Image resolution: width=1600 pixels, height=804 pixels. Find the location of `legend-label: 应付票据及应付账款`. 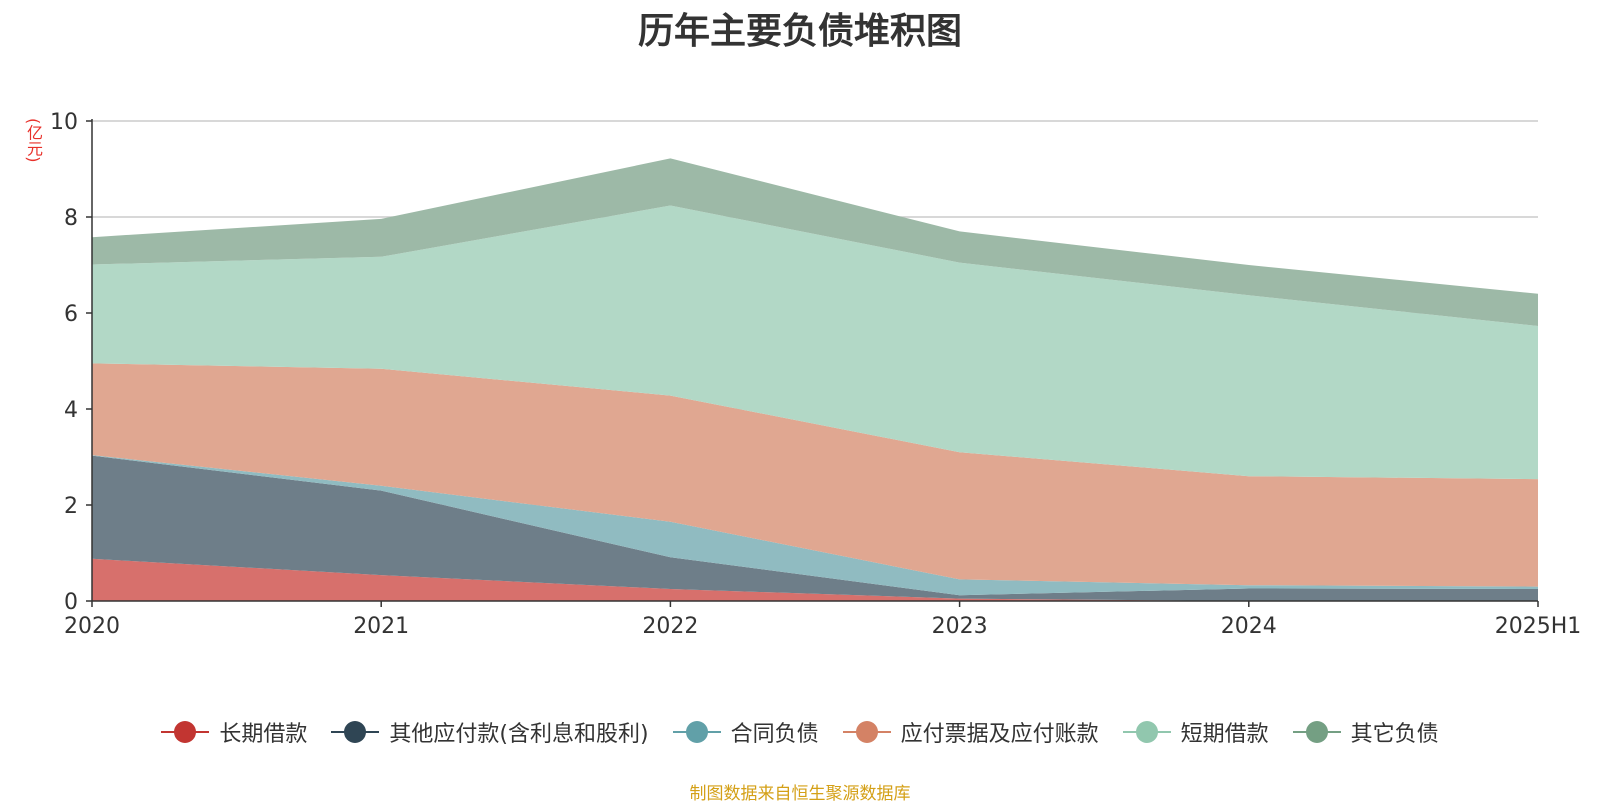

legend-label: 应付票据及应付账款 is located at coordinates (999, 734).